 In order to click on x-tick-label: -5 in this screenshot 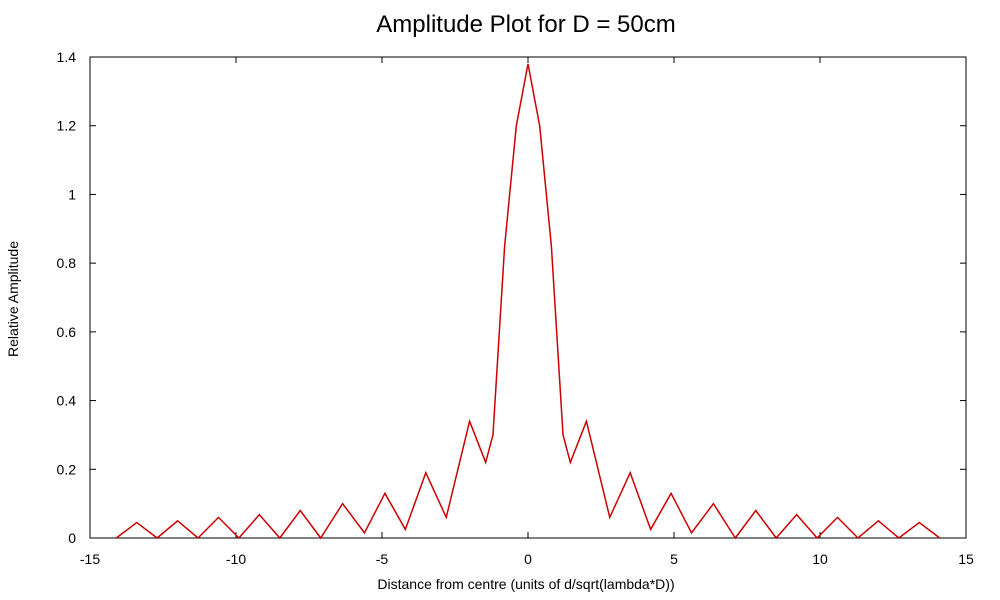, I will do `click(382, 559)`.